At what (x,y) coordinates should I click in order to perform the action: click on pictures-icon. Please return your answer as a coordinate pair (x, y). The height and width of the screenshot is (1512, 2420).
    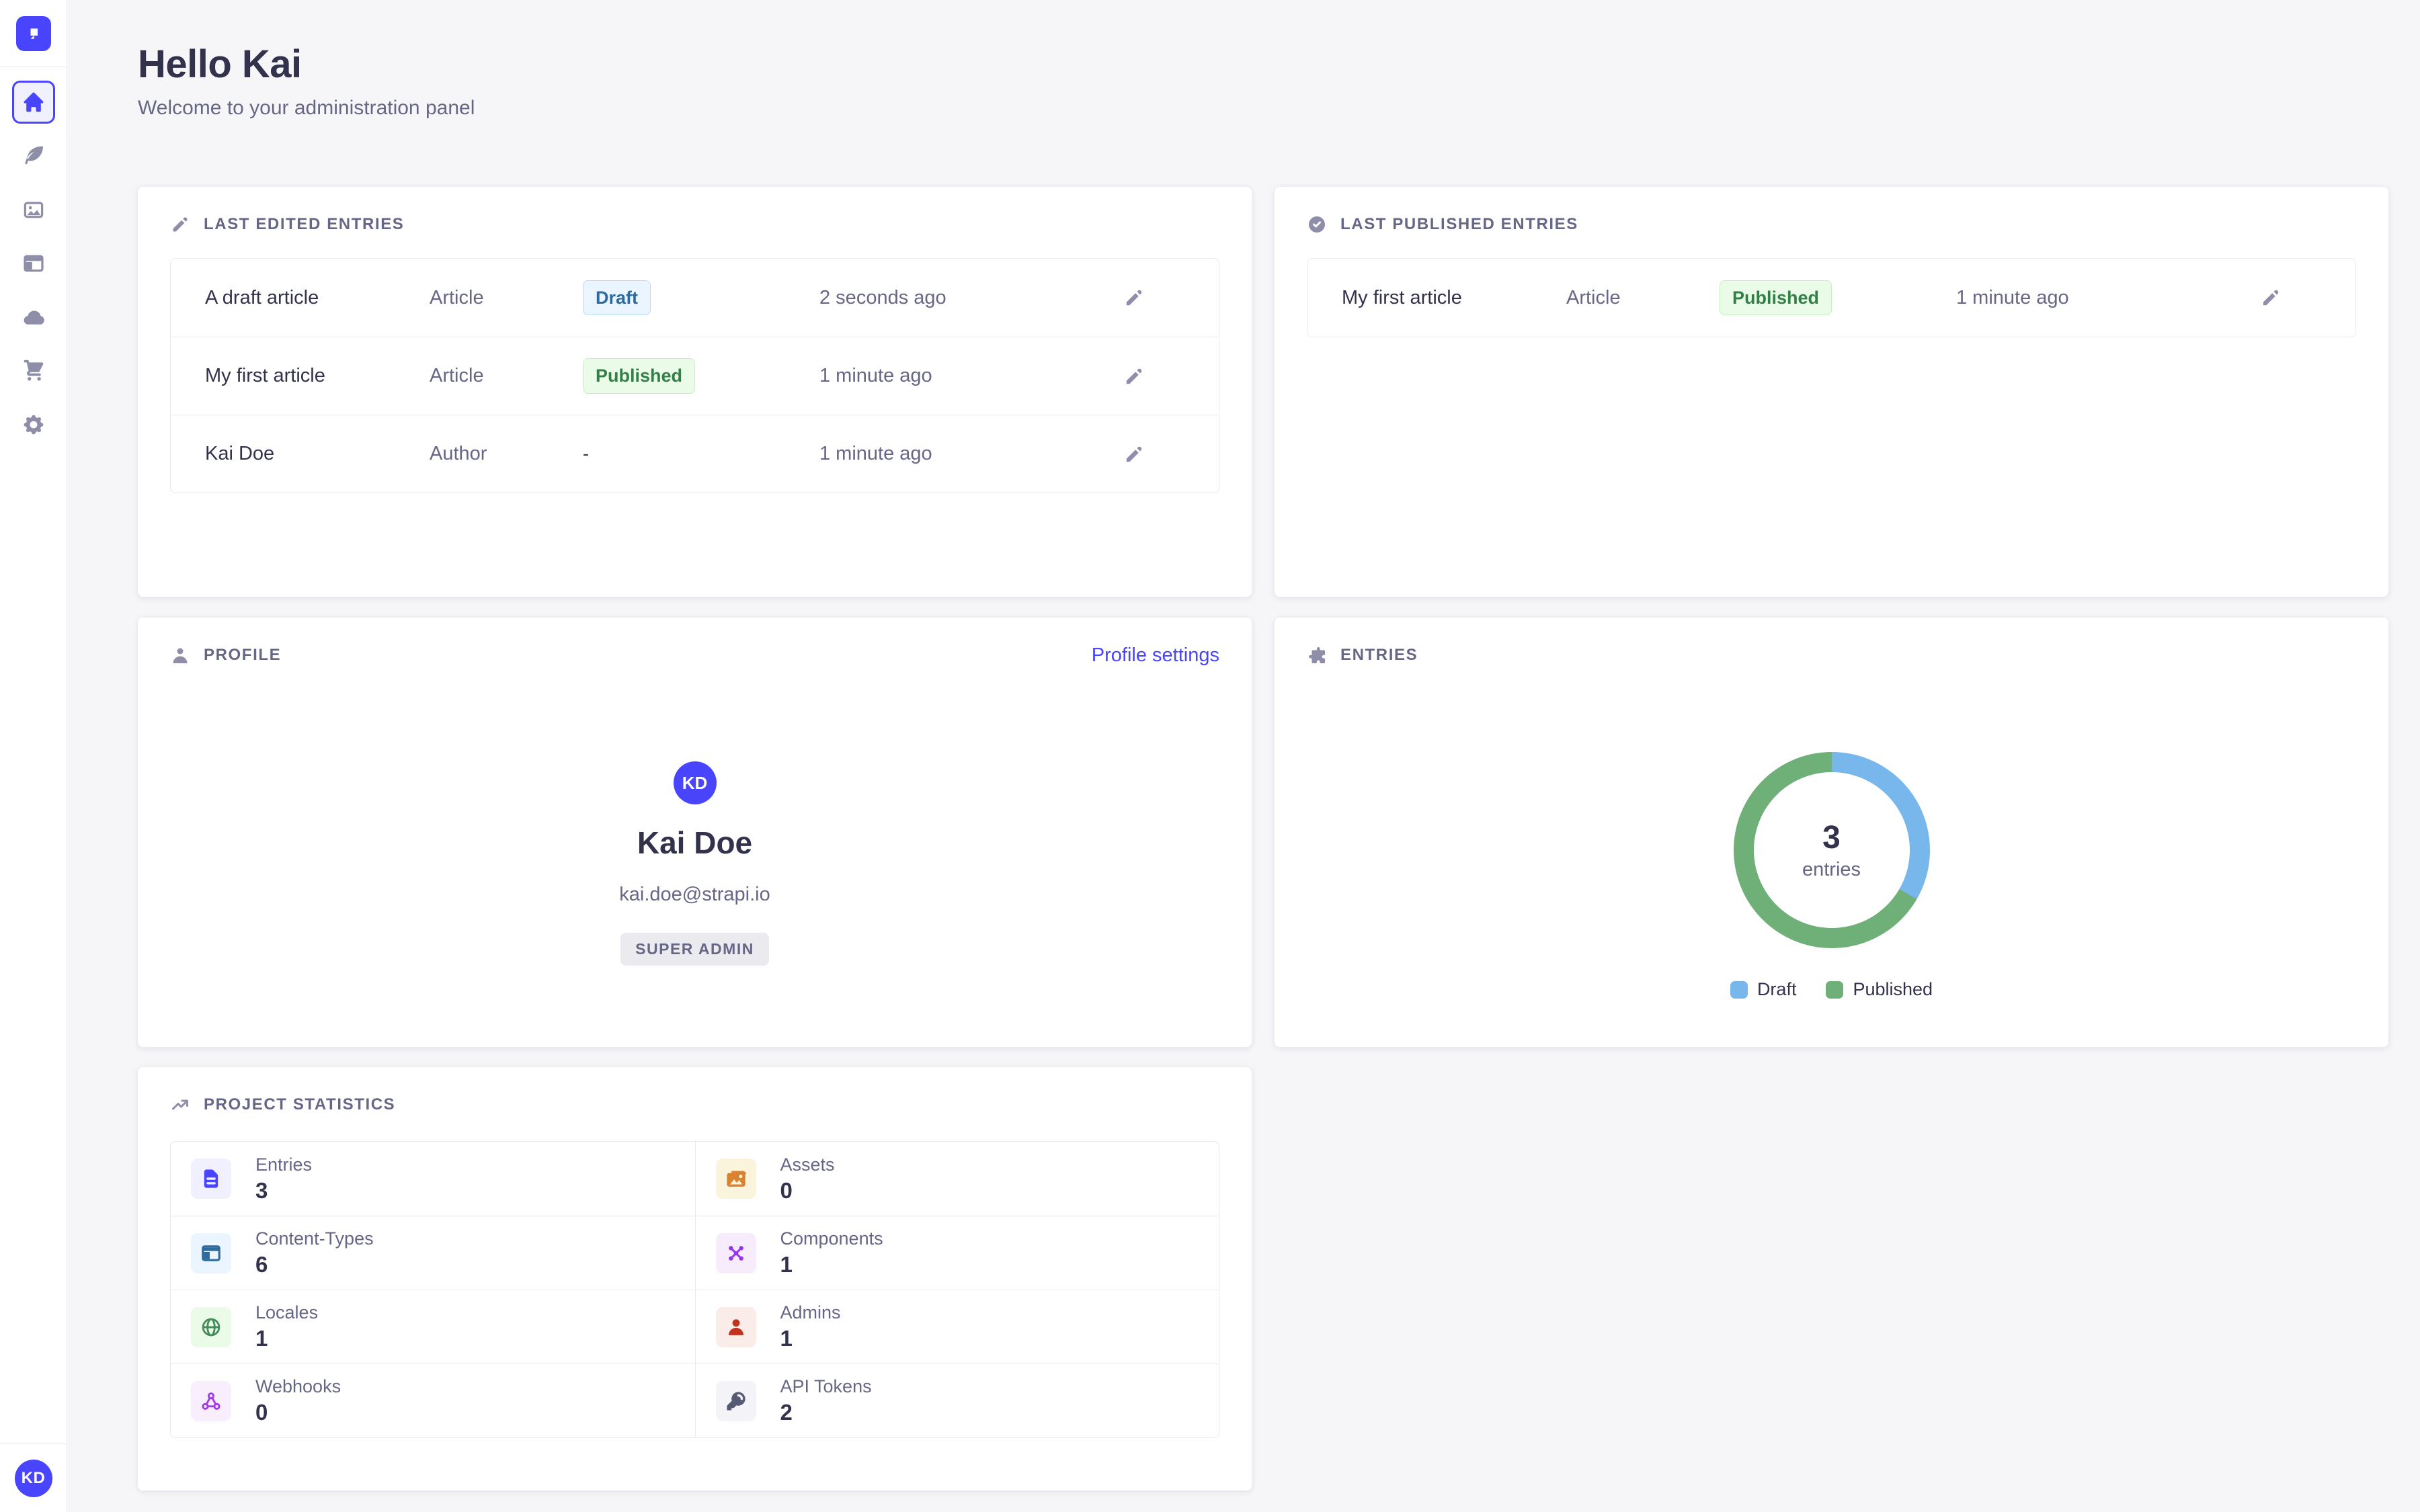
    Looking at the image, I should click on (736, 1179).